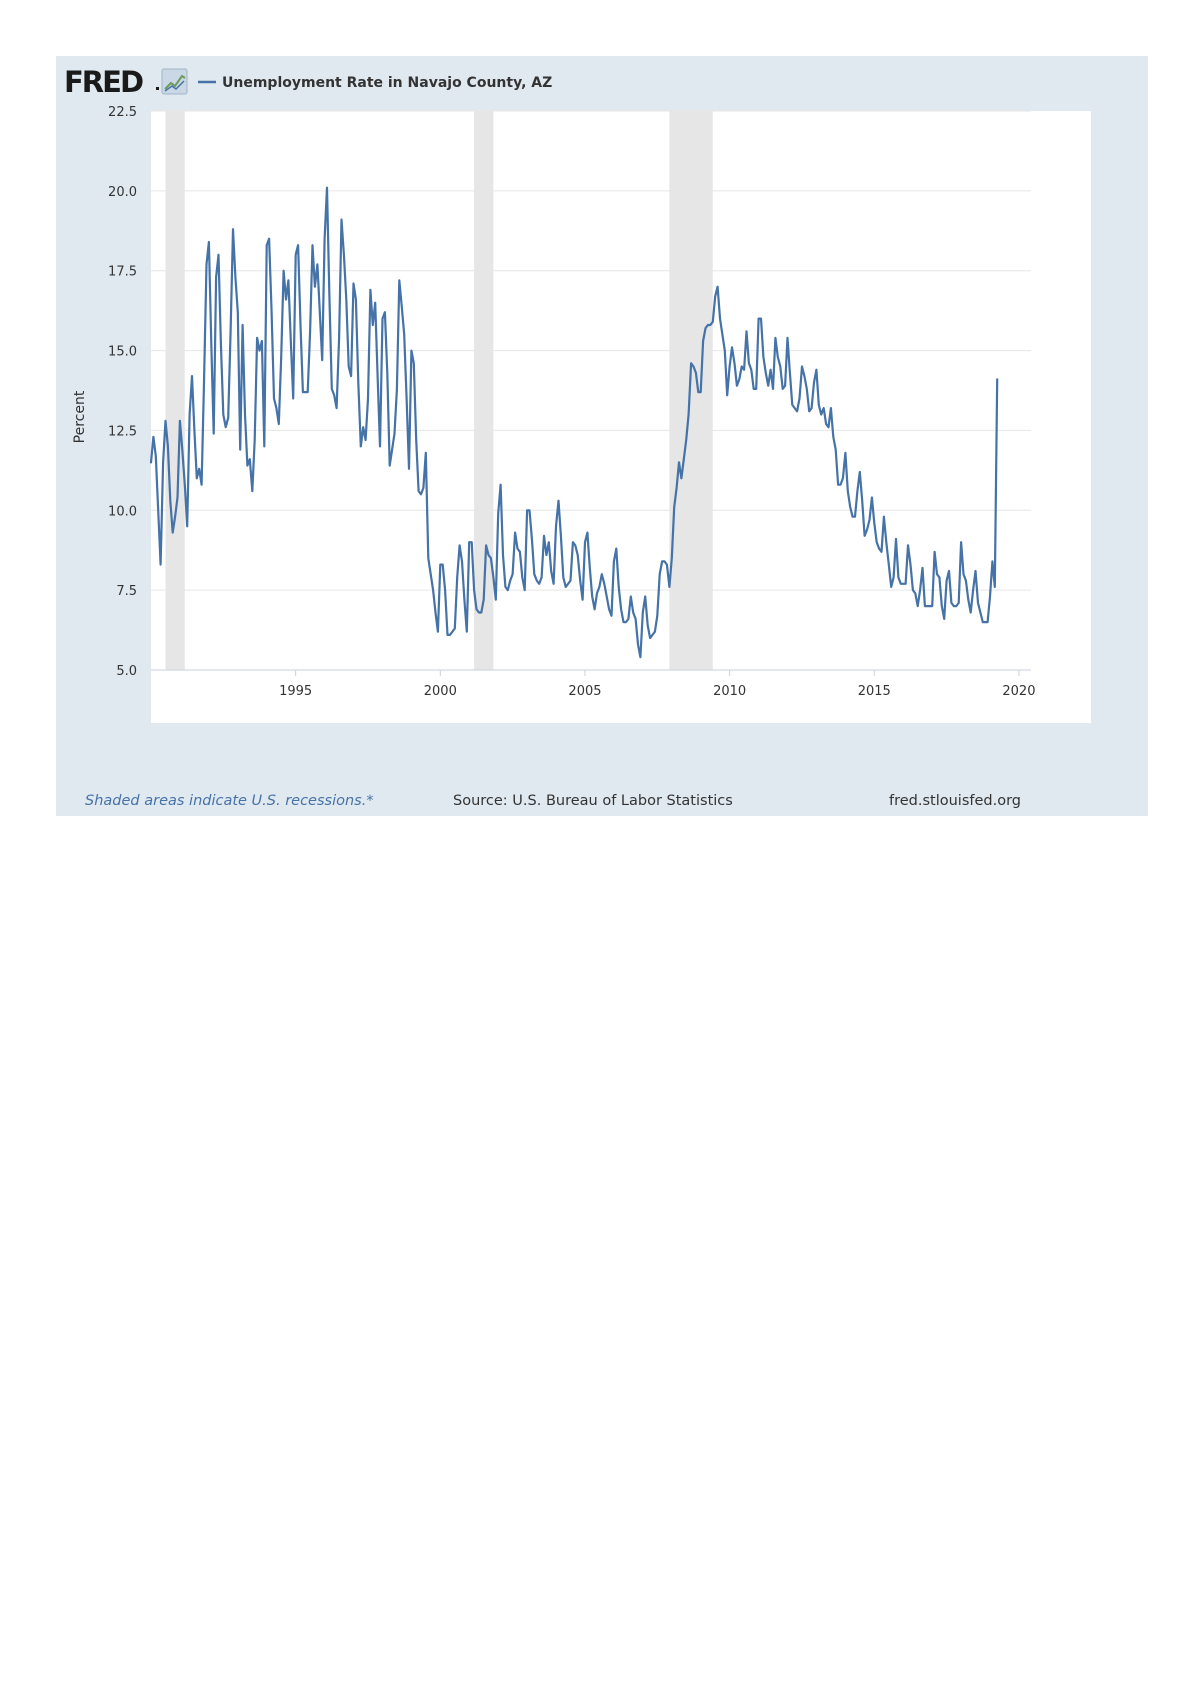 The image size is (1200, 1699). I want to click on y-tick-label: 7.5, so click(126, 591).